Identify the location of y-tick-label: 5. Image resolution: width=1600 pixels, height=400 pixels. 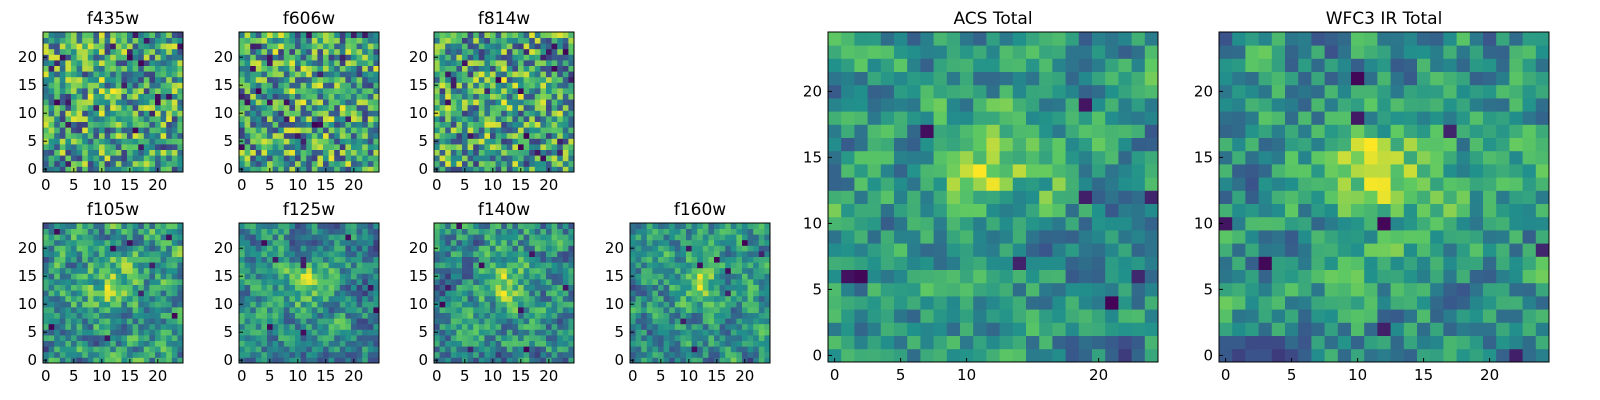
(32, 141).